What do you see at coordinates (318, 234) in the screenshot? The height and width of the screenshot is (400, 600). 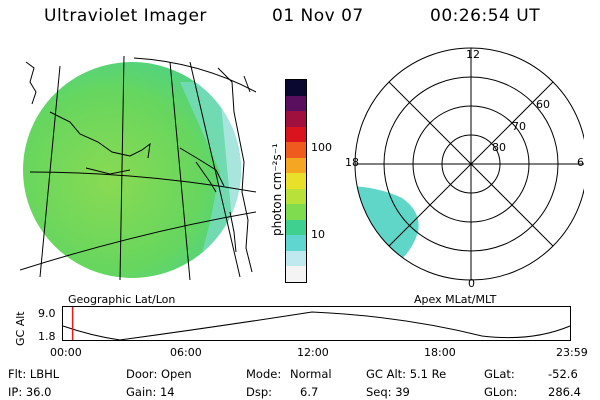 I see `colorbar-tick-10: 10` at bounding box center [318, 234].